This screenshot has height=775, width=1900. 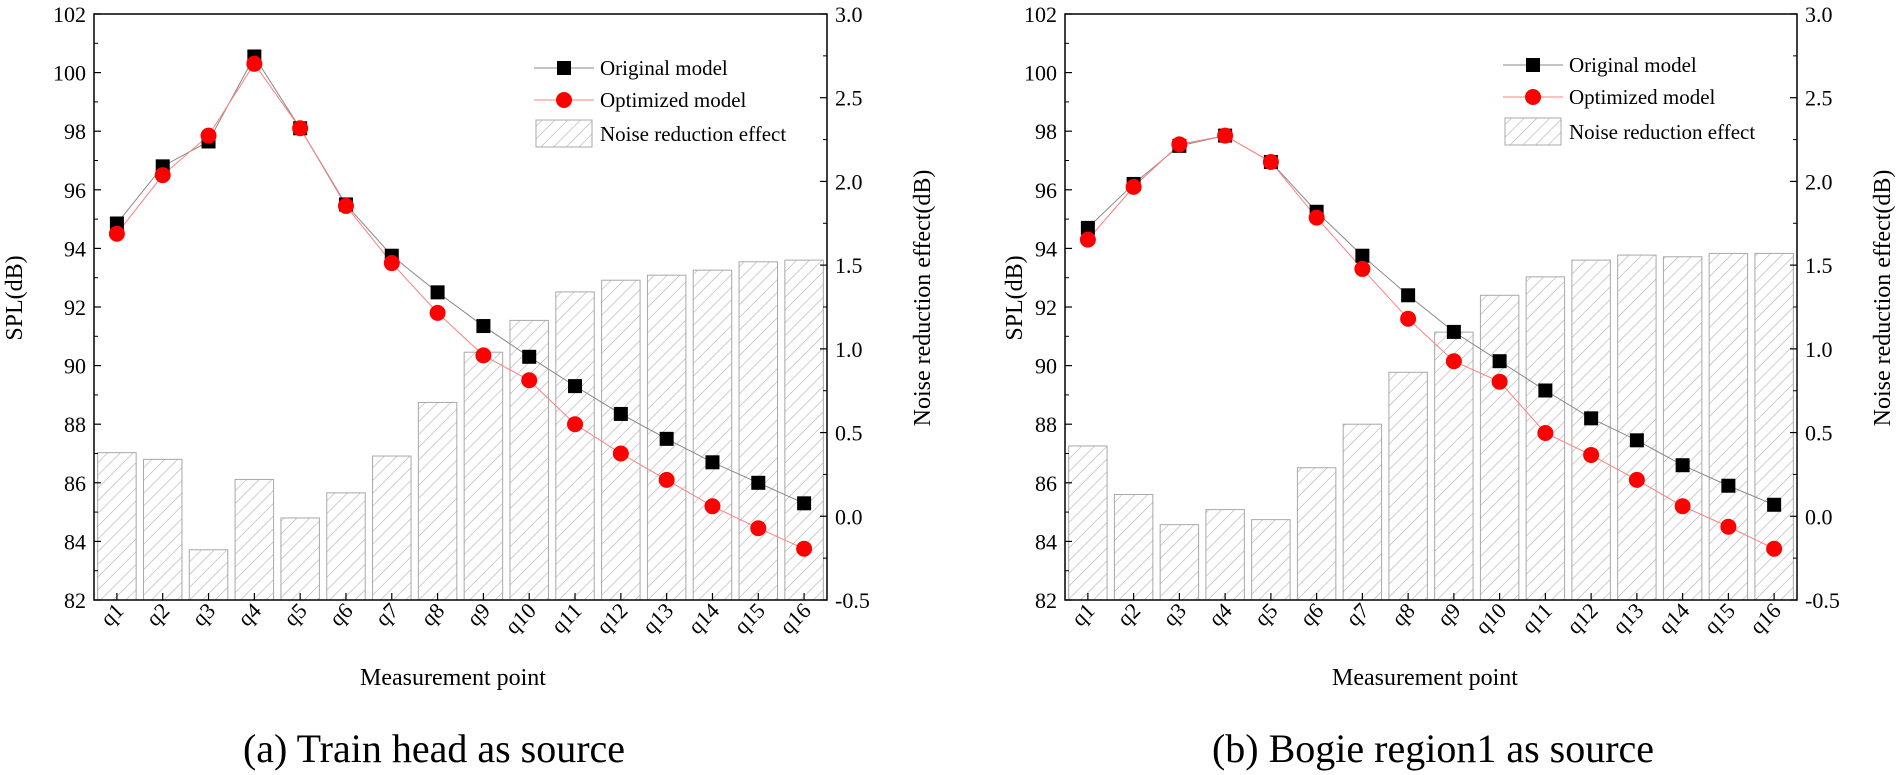 I want to click on y2-tick-label: 2.0, so click(x=1819, y=181).